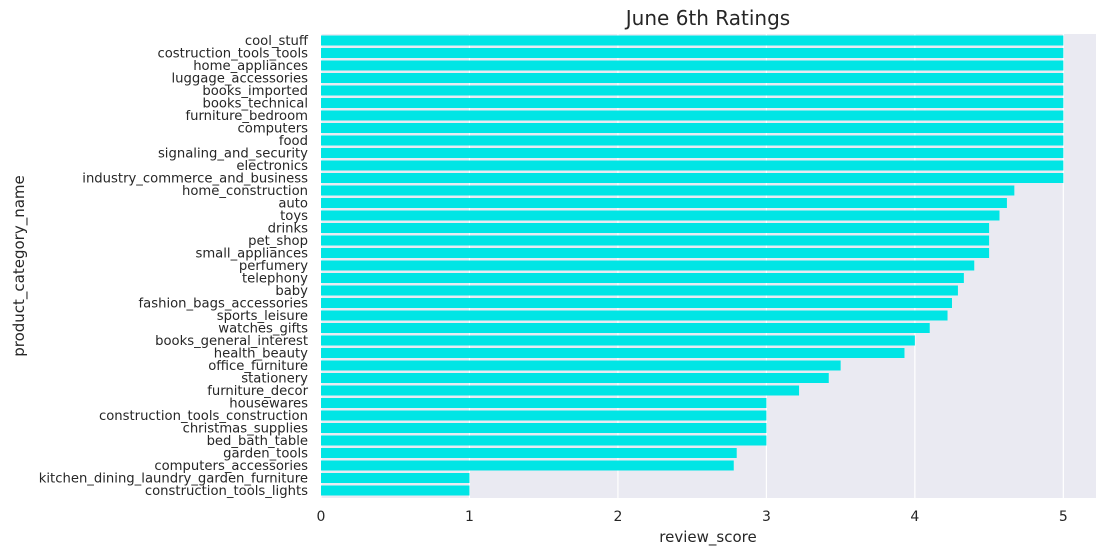  Describe the element at coordinates (914, 517) in the screenshot. I see `x-tick-label: 4` at that location.